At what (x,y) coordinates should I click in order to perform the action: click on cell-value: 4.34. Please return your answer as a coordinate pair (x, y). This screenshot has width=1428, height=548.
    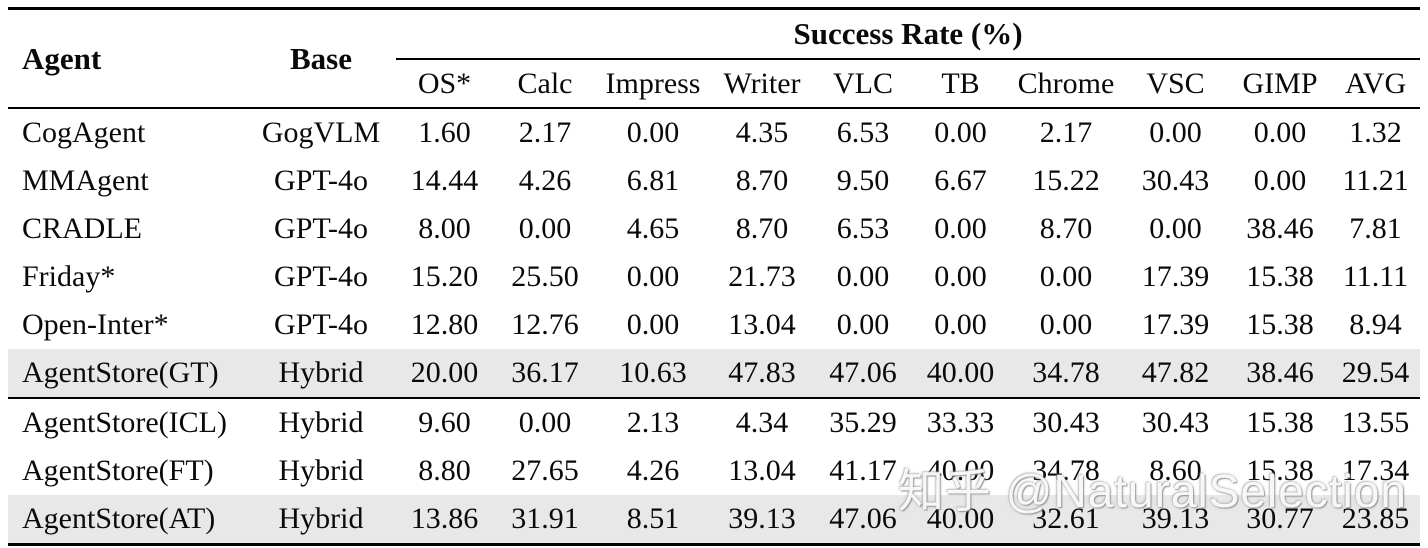
    Looking at the image, I should click on (762, 422).